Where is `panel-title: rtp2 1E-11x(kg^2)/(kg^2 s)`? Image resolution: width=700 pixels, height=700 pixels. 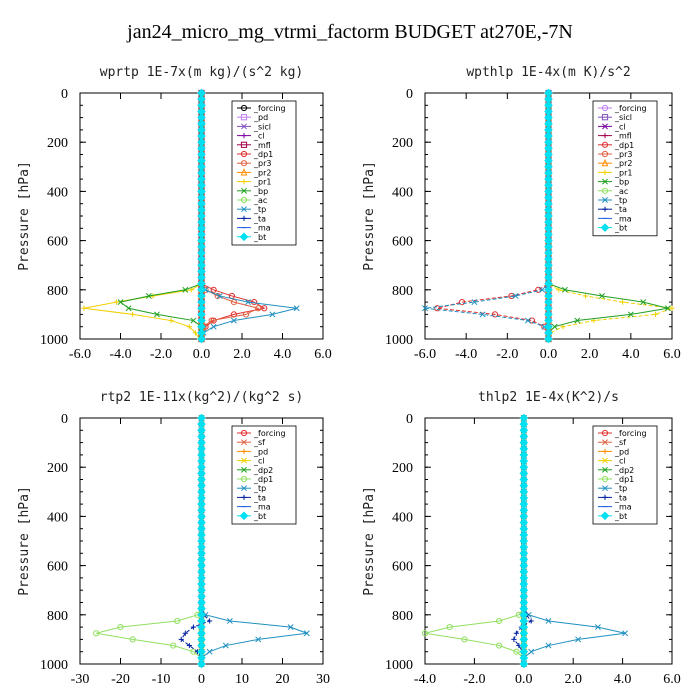 panel-title: rtp2 1E-11x(kg^2)/(kg^2 s) is located at coordinates (202, 397).